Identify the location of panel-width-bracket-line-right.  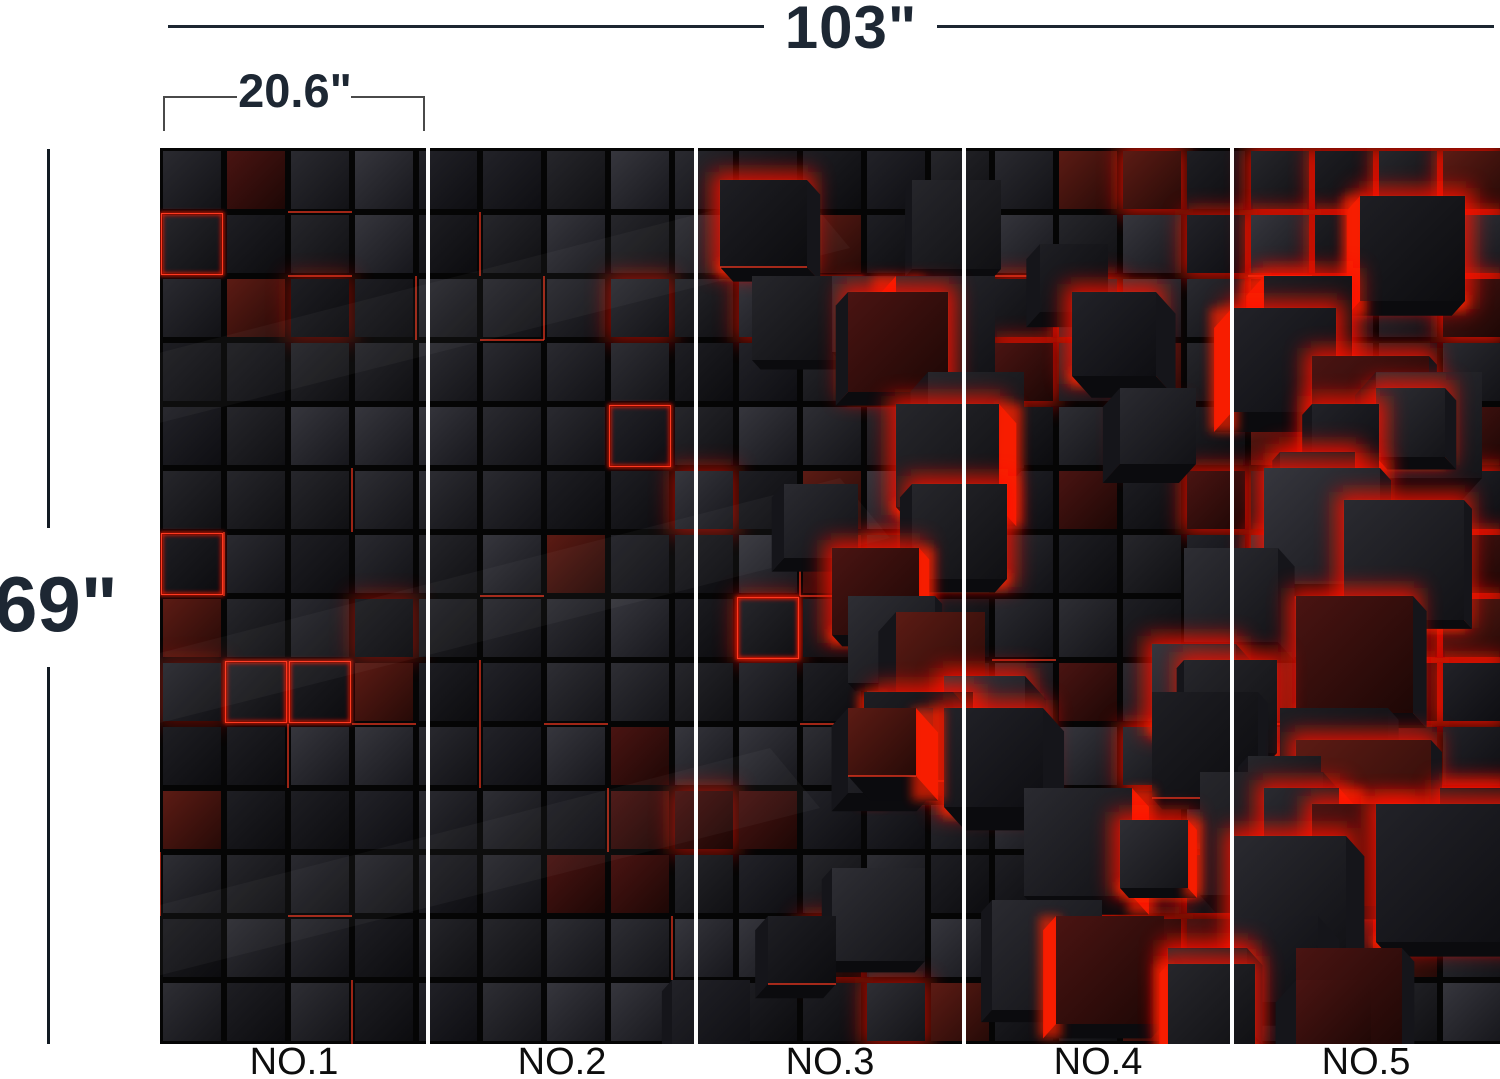
(388, 97).